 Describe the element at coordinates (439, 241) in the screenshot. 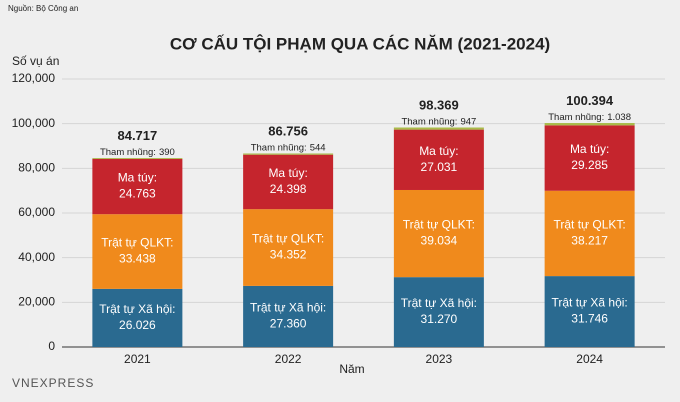

I see `value-label: 39.034` at that location.